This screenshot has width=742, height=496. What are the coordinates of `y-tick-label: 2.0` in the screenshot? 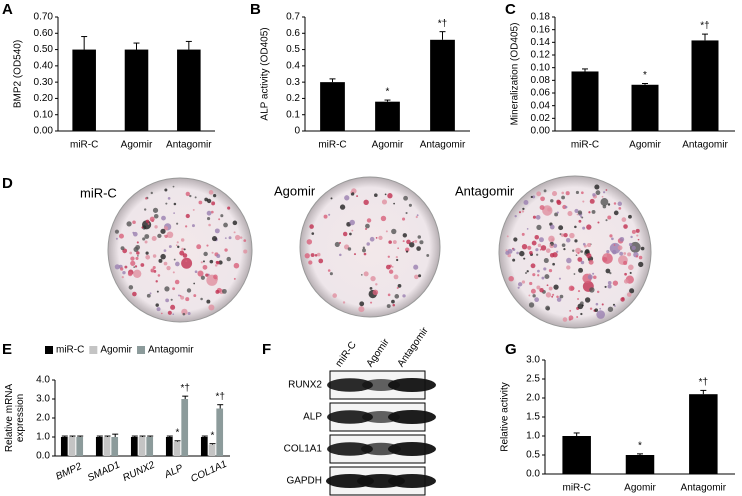 It's located at (533, 398).